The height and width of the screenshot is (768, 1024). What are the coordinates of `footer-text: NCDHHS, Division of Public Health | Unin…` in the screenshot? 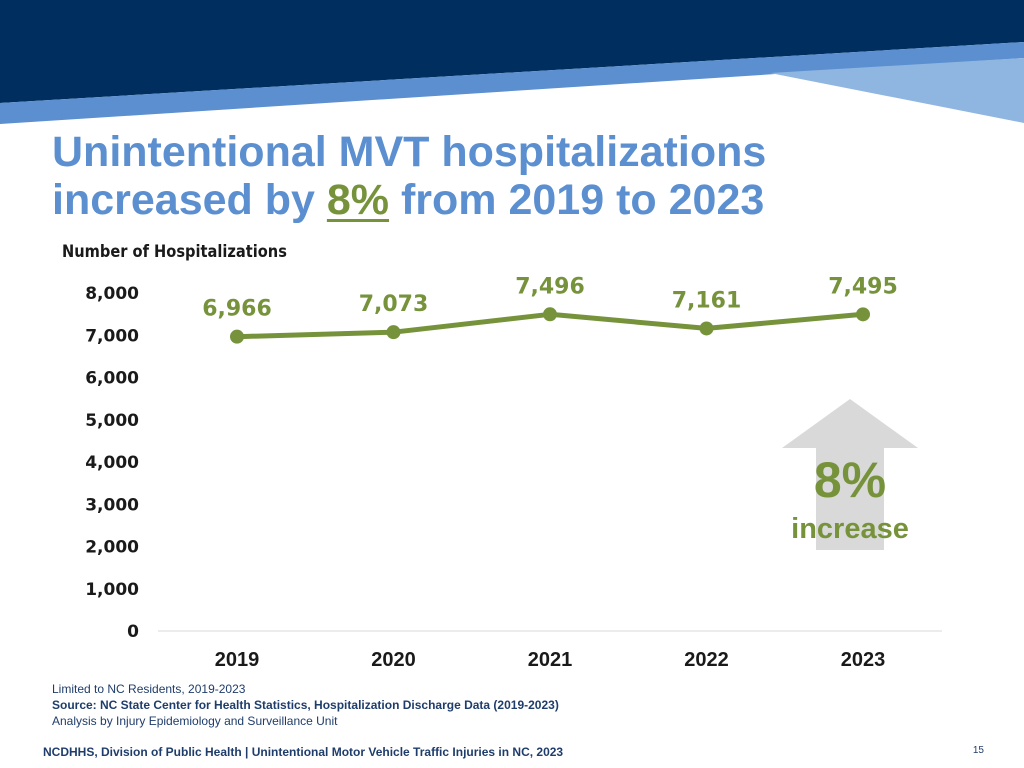 It's located at (303, 752).